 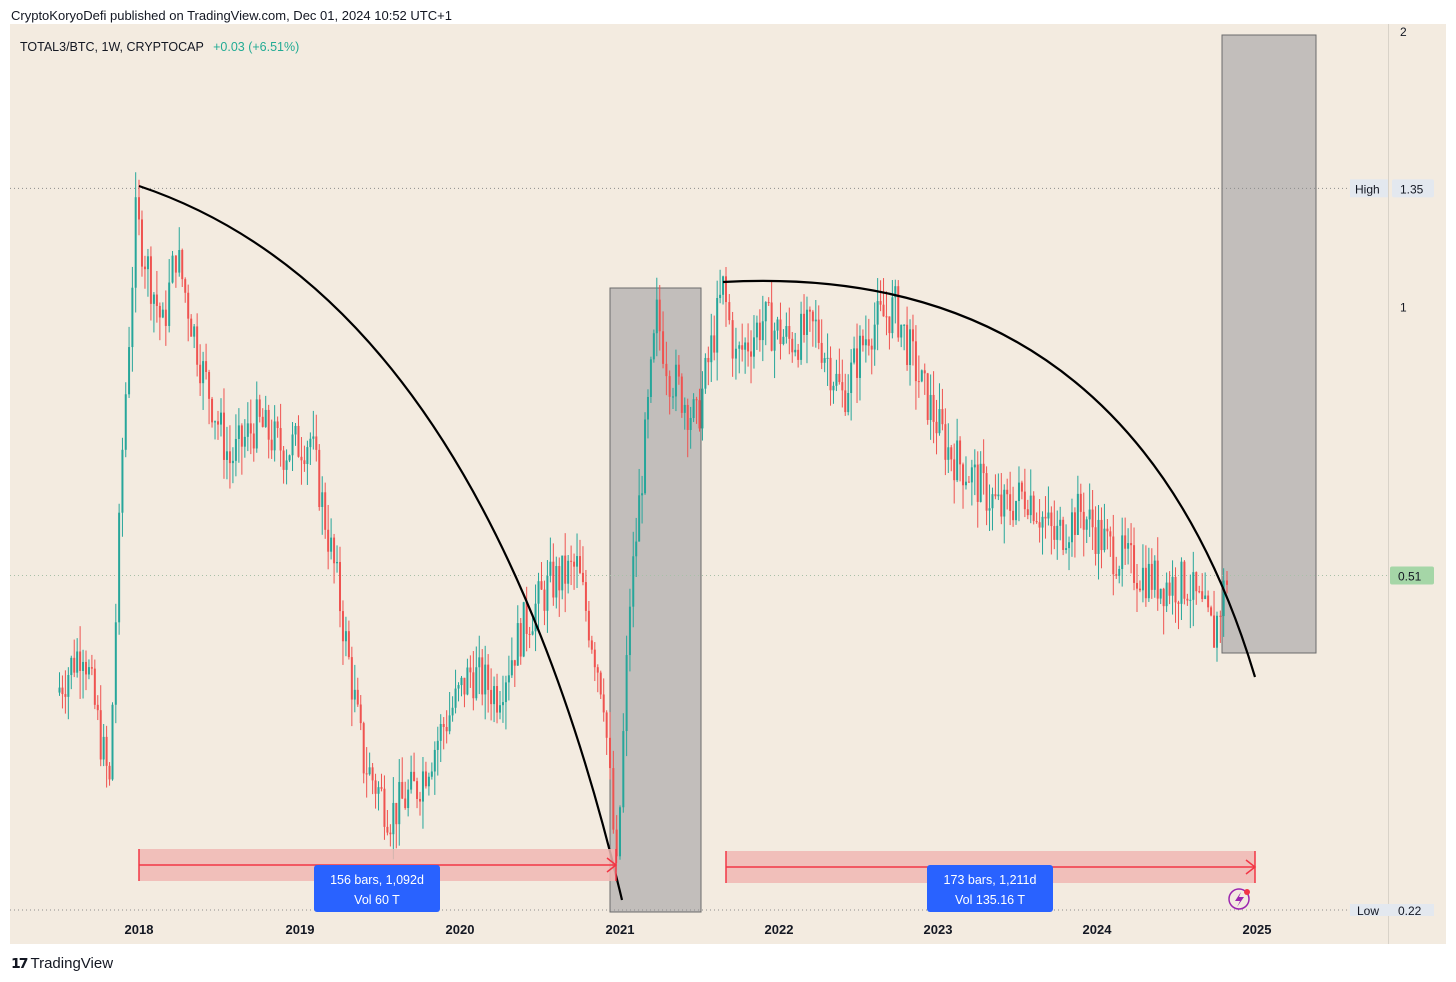 I want to click on shaded-zone-2025, so click(x=1269, y=344).